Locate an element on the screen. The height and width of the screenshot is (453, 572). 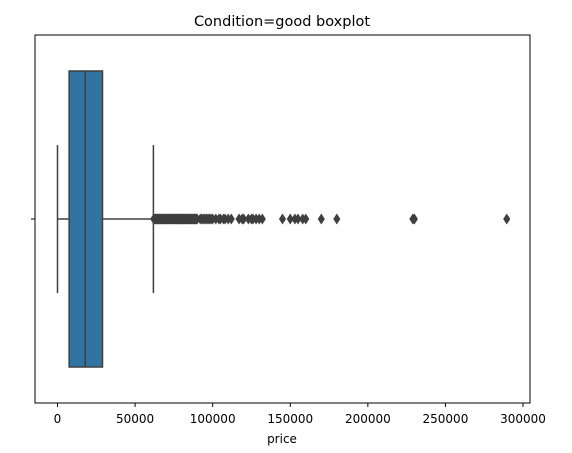
x-tick-label: 250000 is located at coordinates (446, 419).